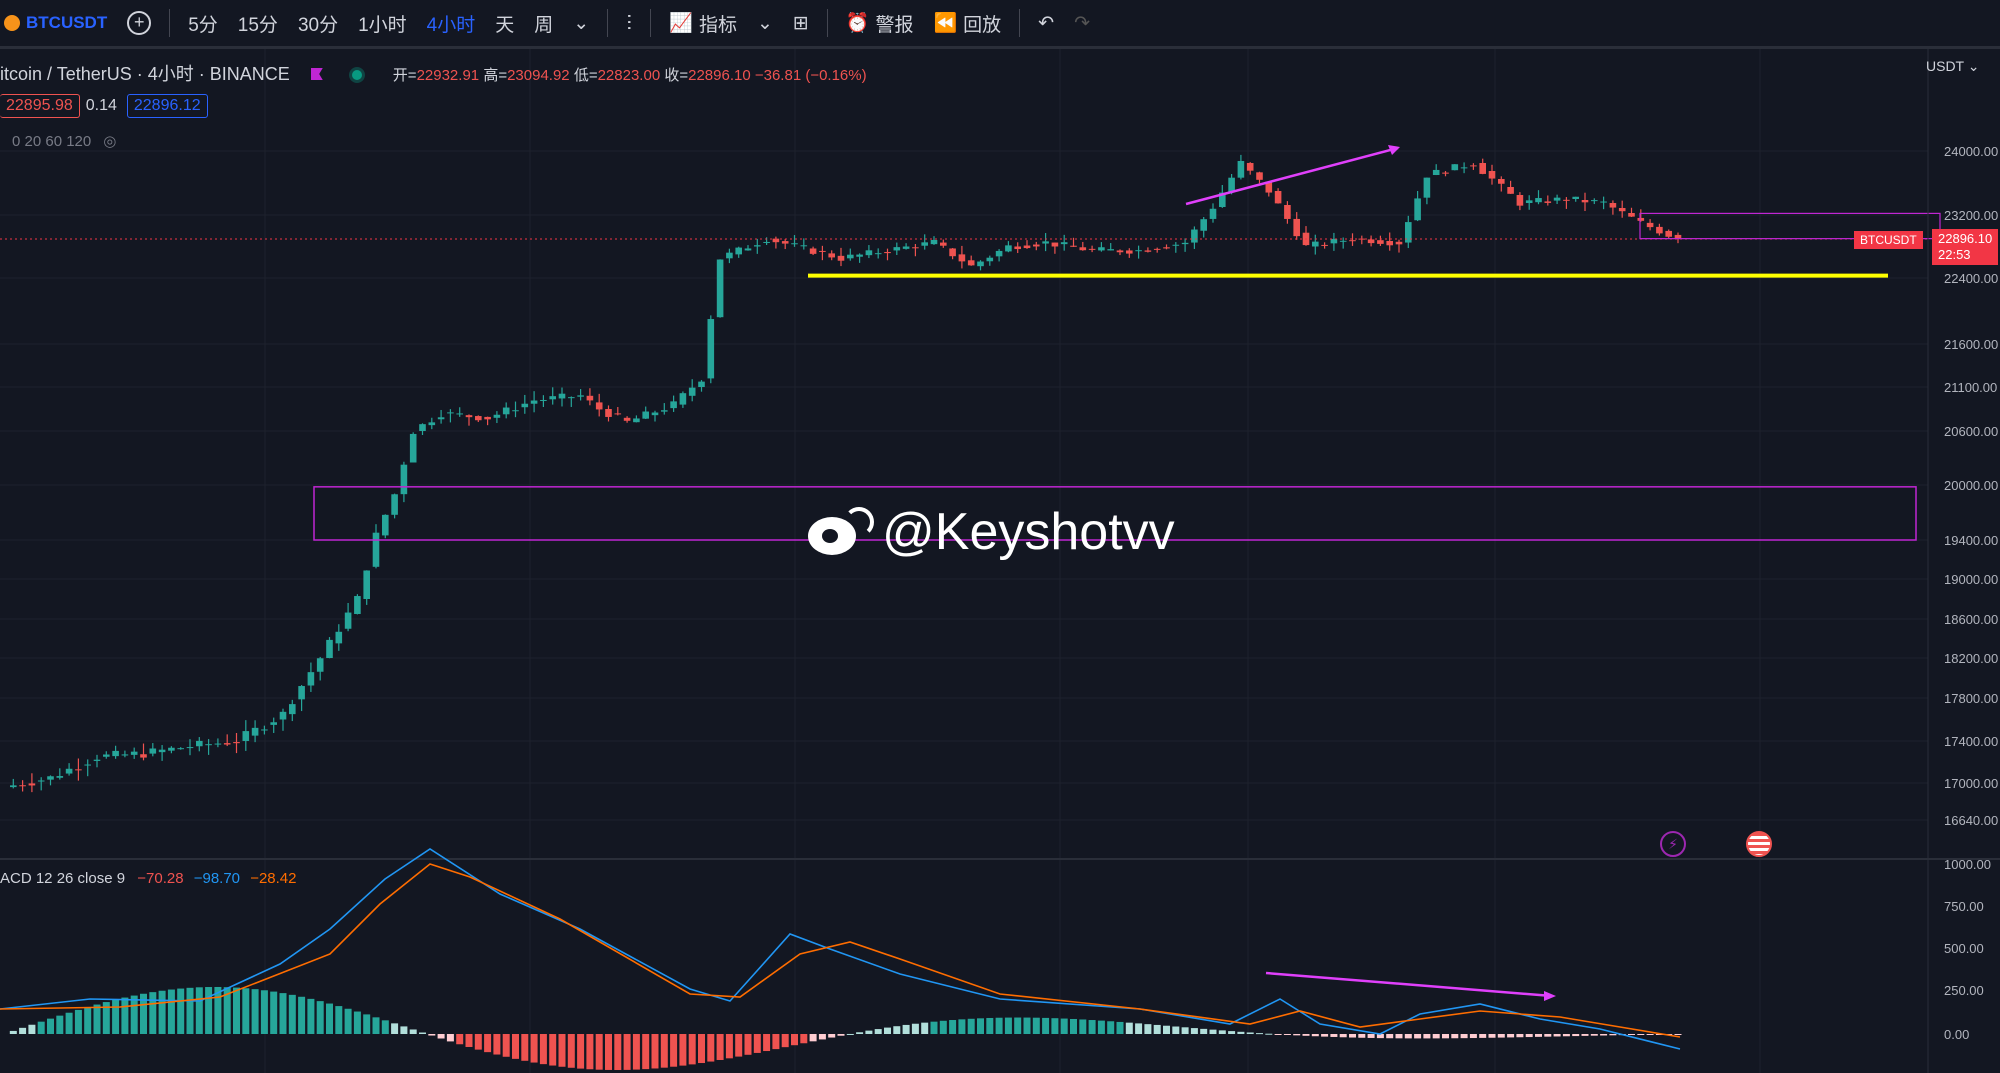  What do you see at coordinates (1953, 66) in the screenshot?
I see `currency-selector: USDT ⌄` at bounding box center [1953, 66].